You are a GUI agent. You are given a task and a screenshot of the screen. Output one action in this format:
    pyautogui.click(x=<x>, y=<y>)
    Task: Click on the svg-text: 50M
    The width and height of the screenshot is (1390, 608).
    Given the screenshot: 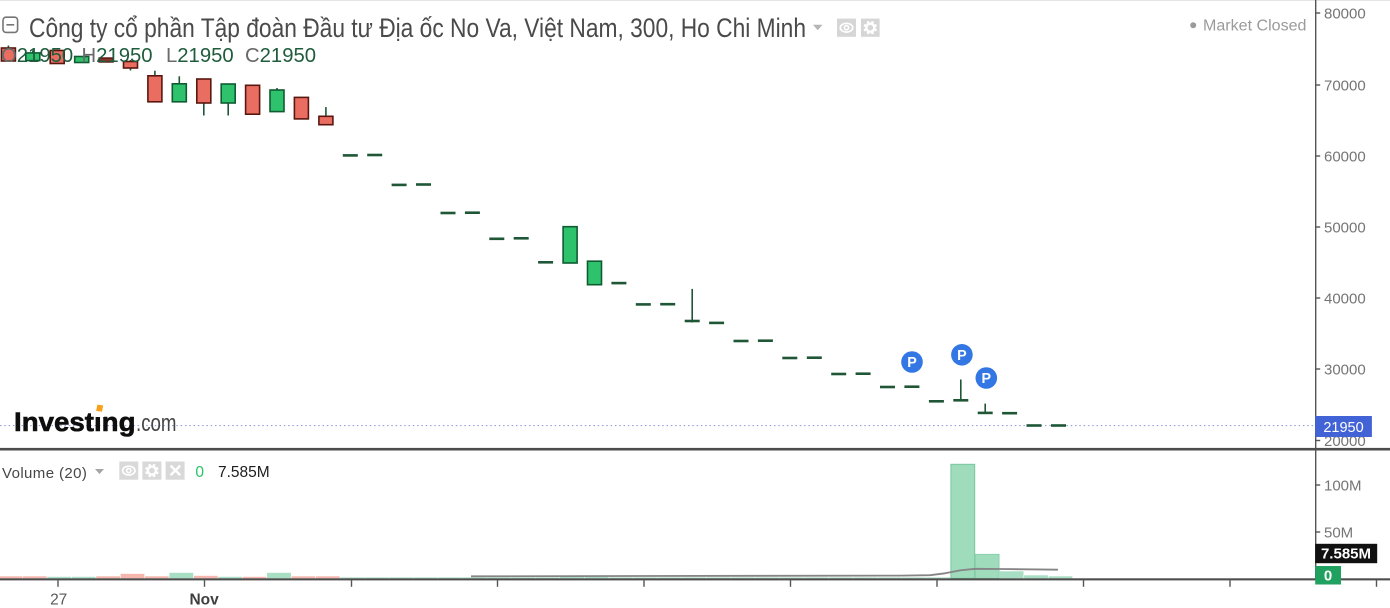 What is the action you would take?
    pyautogui.click(x=1338, y=532)
    